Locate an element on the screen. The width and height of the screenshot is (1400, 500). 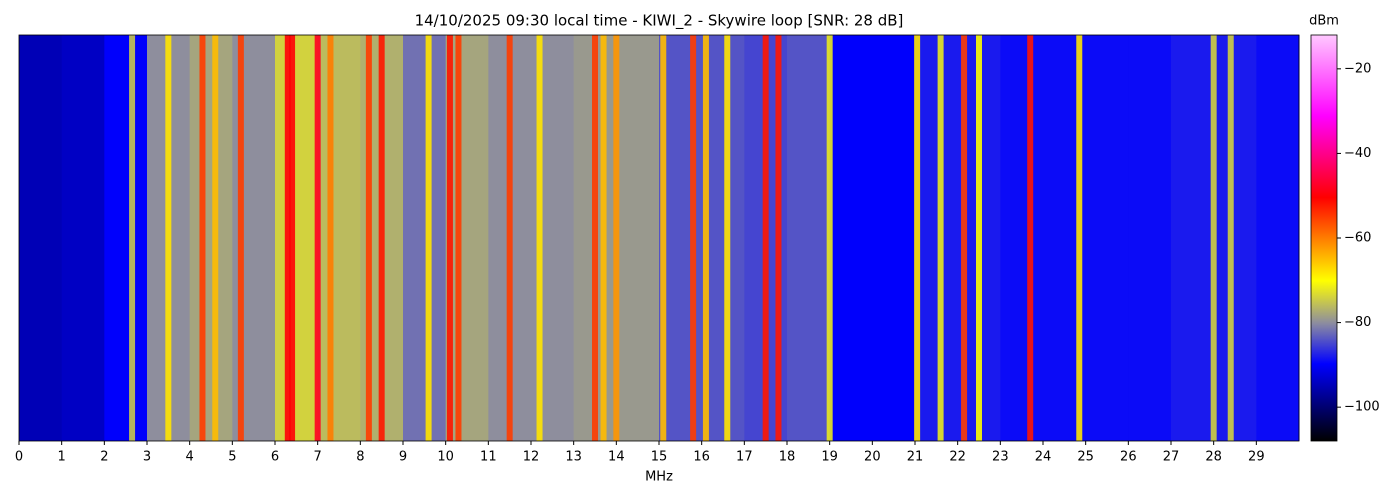
colorbar-tick-label: −80 is located at coordinates (1357, 322).